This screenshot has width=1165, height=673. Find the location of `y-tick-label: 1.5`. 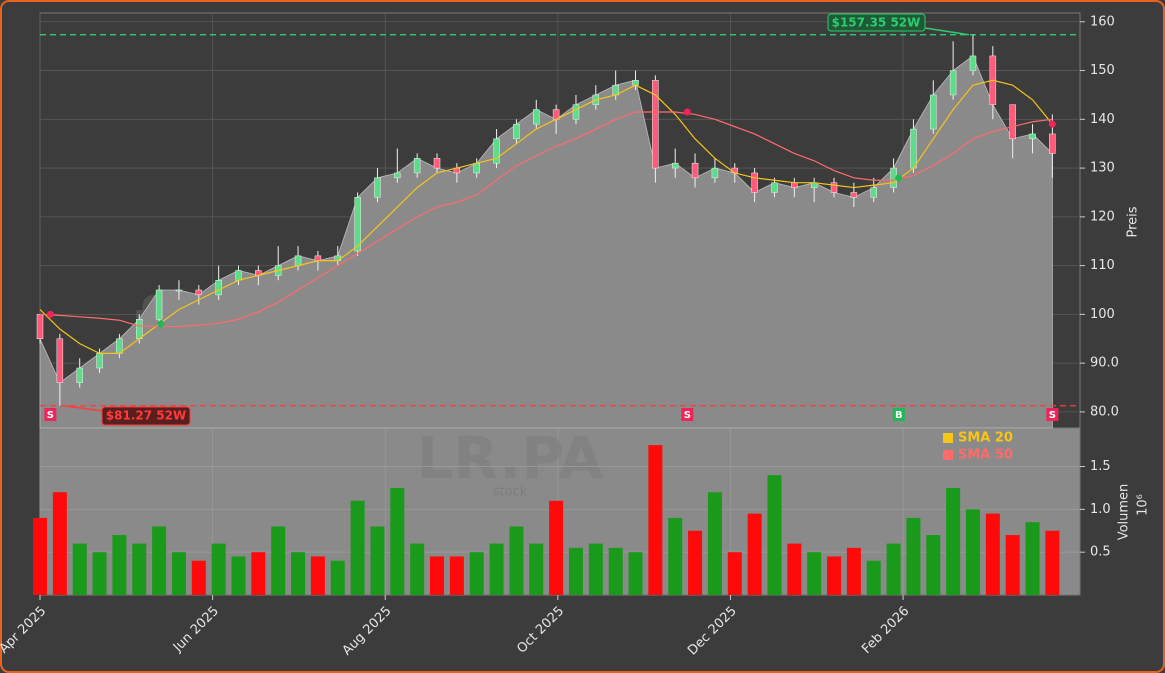

y-tick-label: 1.5 is located at coordinates (1100, 466).